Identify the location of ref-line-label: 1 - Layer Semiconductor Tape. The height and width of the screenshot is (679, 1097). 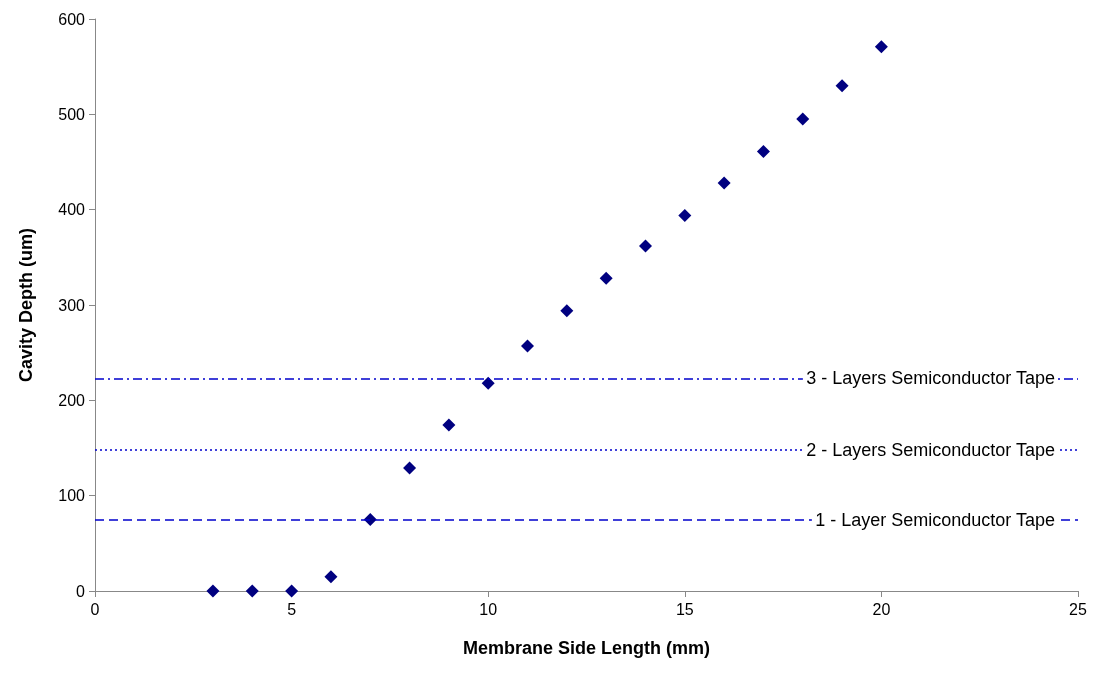
(935, 519).